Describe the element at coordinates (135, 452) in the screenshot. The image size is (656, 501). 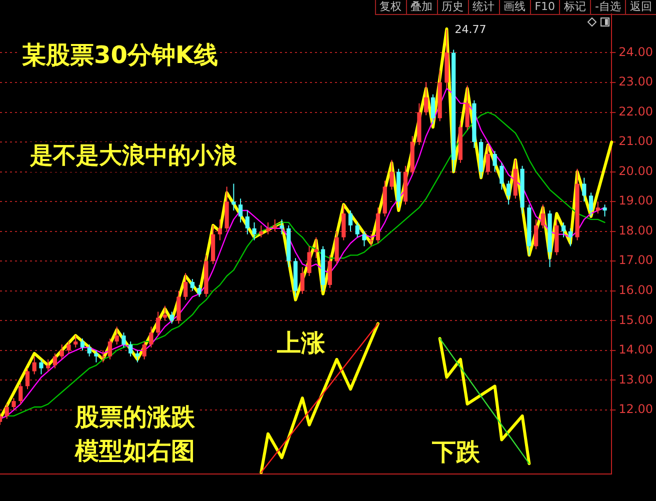
I see `annotation: 模型如右图` at that location.